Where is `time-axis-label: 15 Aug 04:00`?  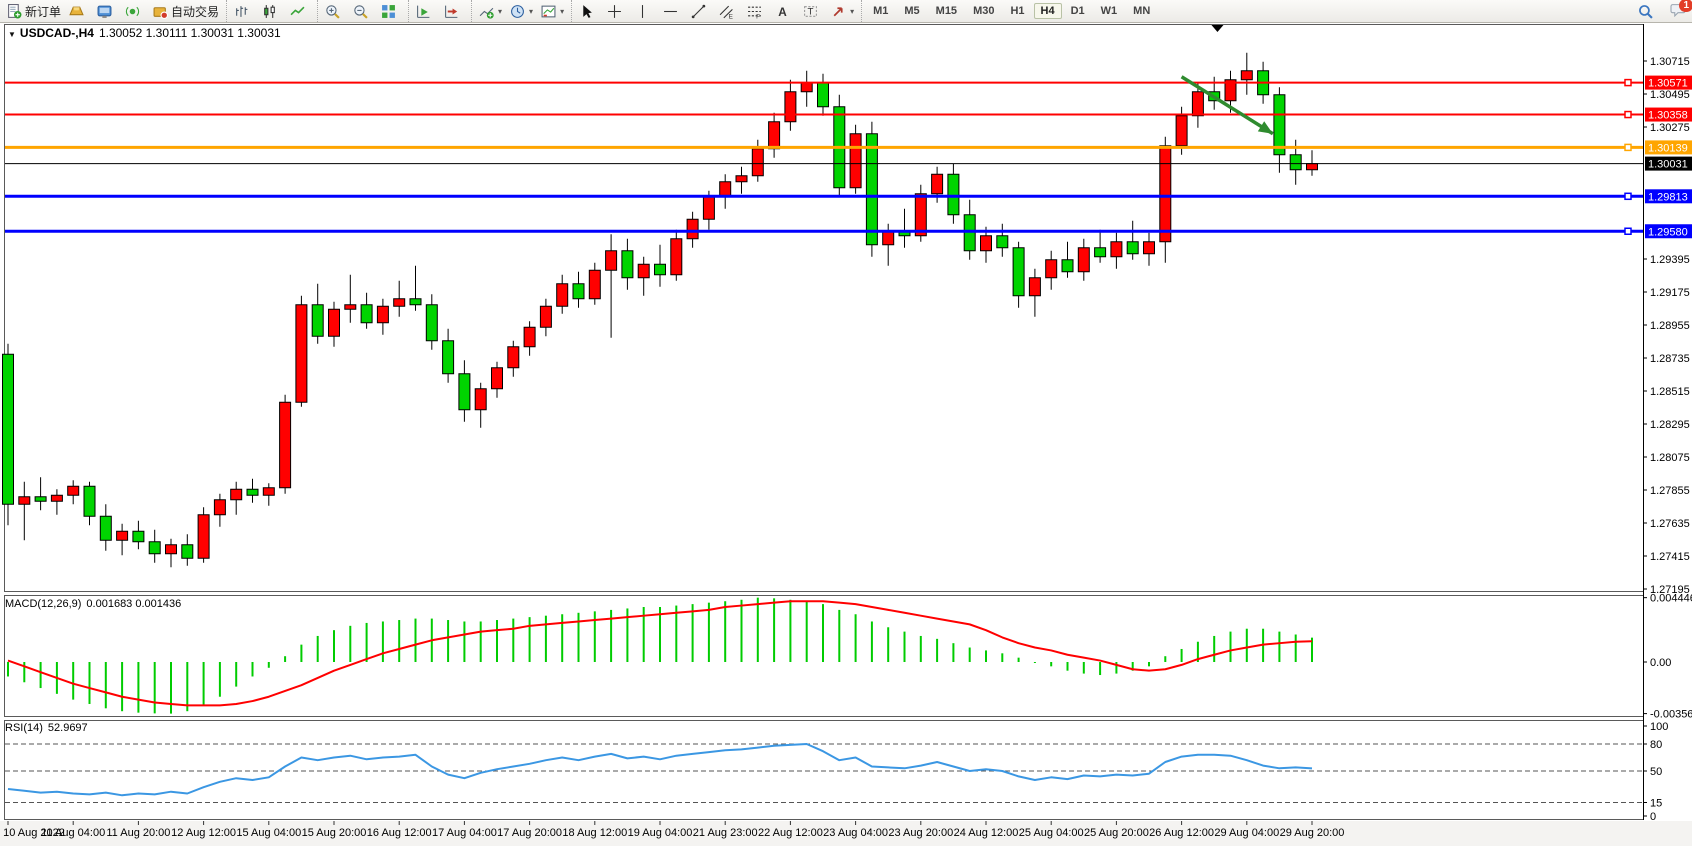 time-axis-label: 15 Aug 04:00 is located at coordinates (268, 833).